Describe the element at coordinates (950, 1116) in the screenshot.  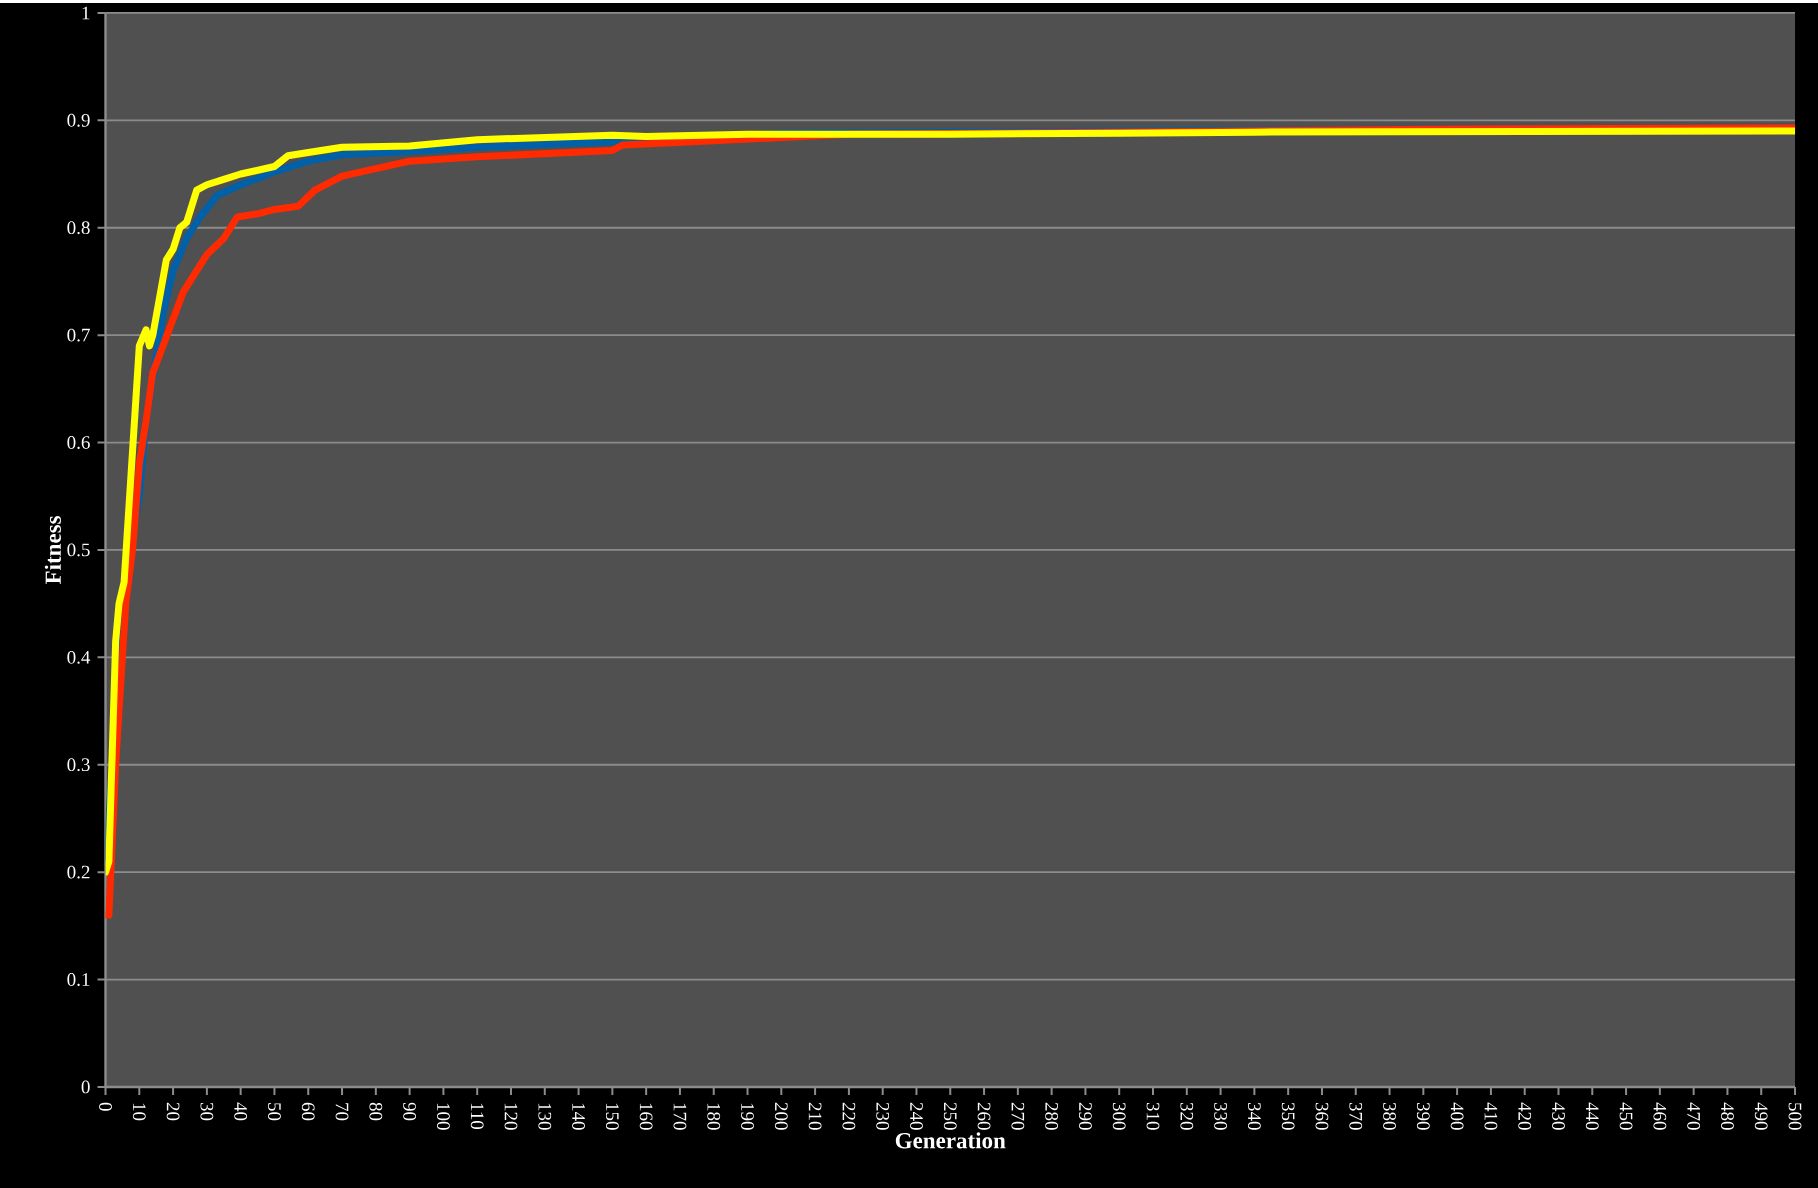
I see `x-tick-label: 250` at that location.